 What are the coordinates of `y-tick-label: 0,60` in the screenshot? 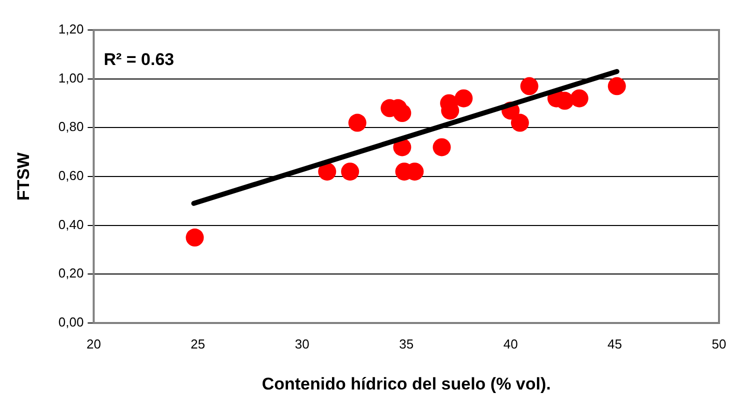 It's located at (71, 176).